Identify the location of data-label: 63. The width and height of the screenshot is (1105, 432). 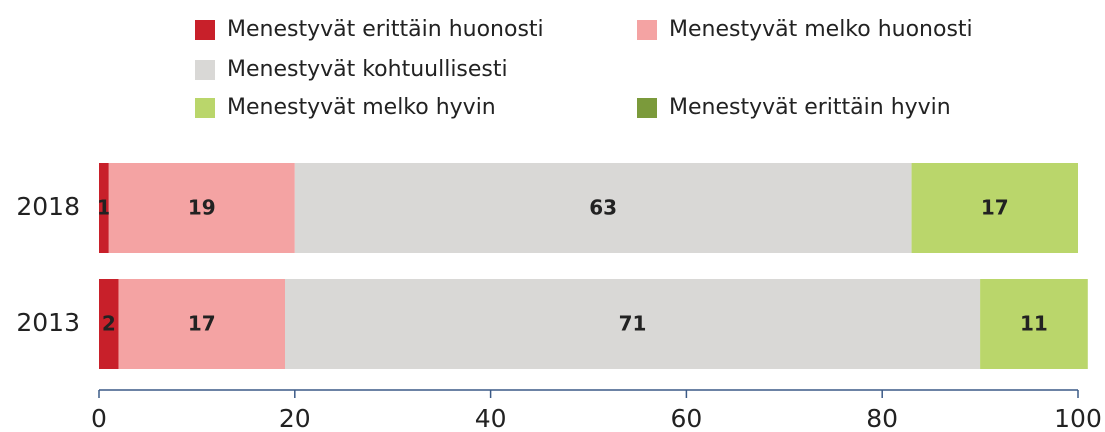
(603, 208).